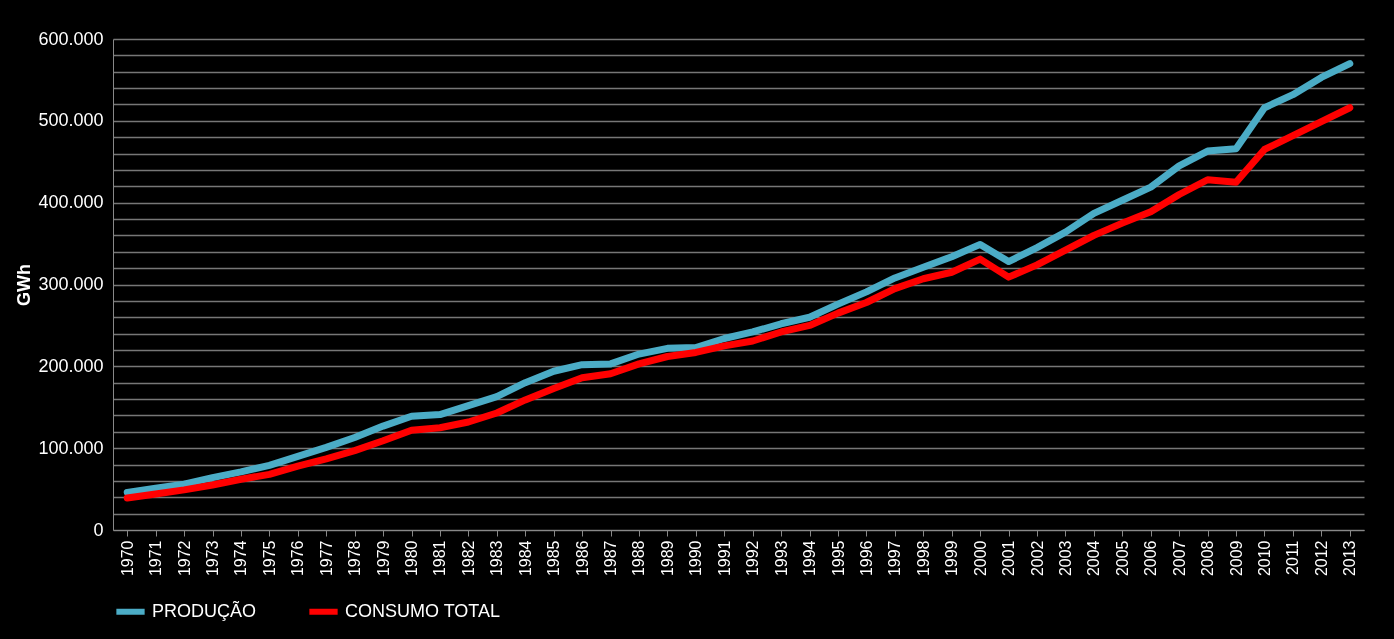 This screenshot has width=1394, height=639. I want to click on x-tick-label: 1981, so click(440, 558).